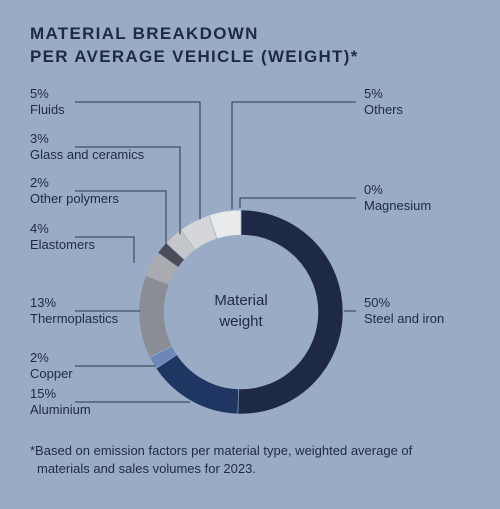 The image size is (500, 509). Describe the element at coordinates (105, 249) in the screenshot. I see `leader-line-elastomers` at that location.